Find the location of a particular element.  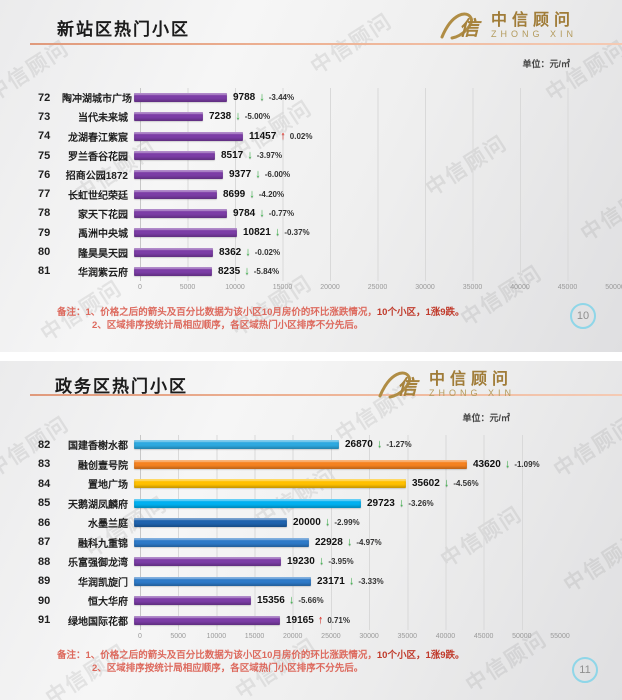

chart-row: 86 水墨兰庭 20000 ↓ -2.99% is located at coordinates (325, 523).